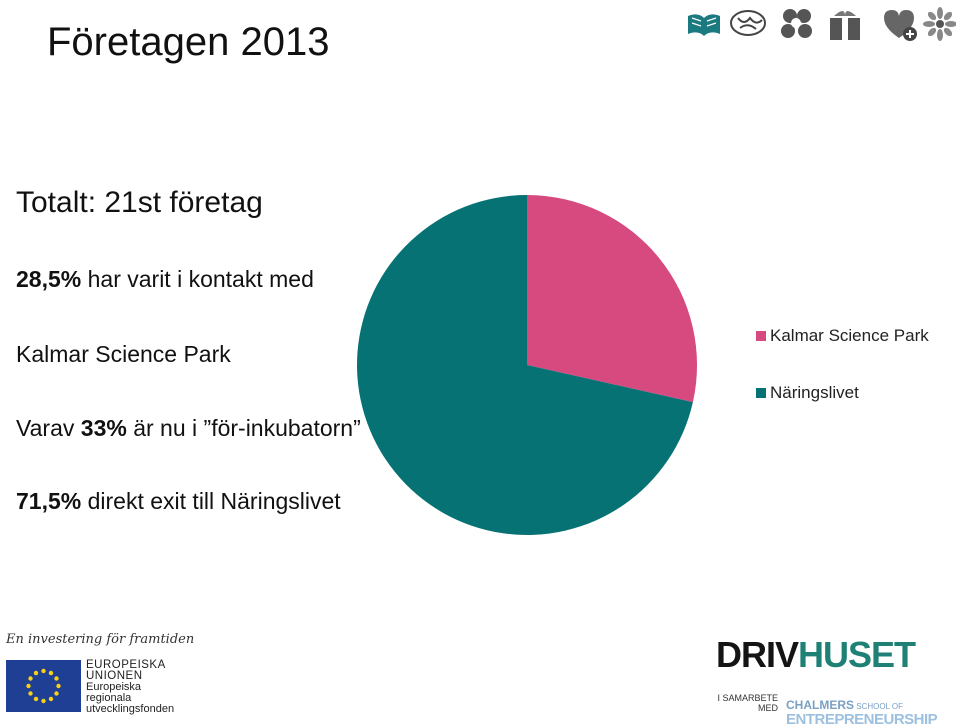 The width and height of the screenshot is (960, 728). What do you see at coordinates (704, 25) in the screenshot?
I see `book-icon` at bounding box center [704, 25].